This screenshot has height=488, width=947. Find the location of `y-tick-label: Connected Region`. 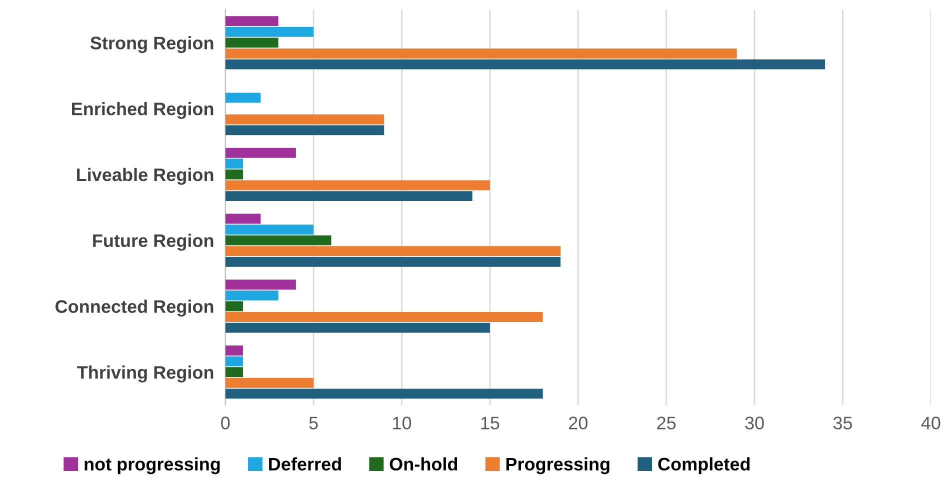

y-tick-label: Connected Region is located at coordinates (135, 308).